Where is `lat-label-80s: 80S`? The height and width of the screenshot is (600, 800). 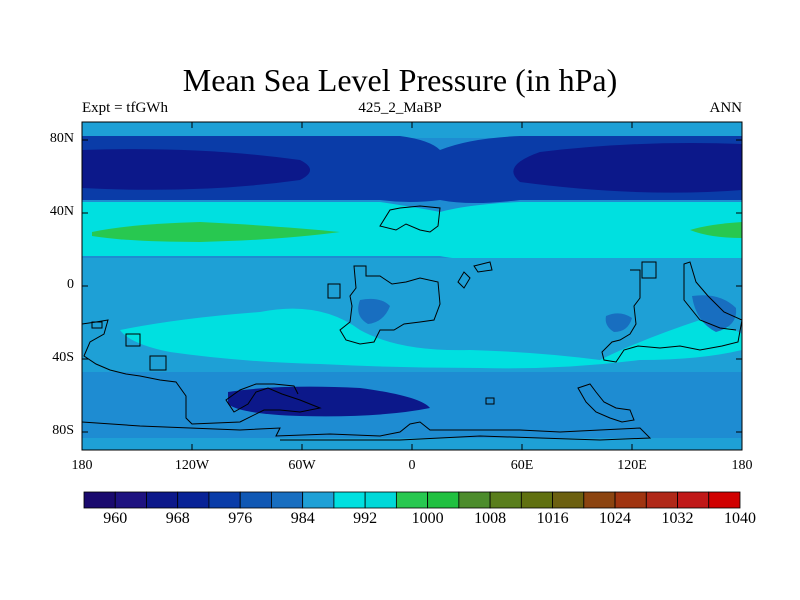
lat-label-80s: 80S is located at coordinates (63, 430).